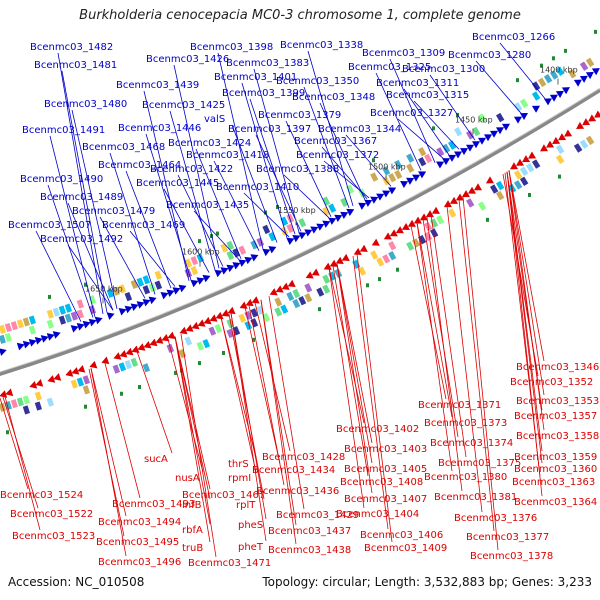 This screenshot has width=600, height=600. Describe the element at coordinates (411, 113) in the screenshot. I see `forward-gene-label: Bcenmc03_1327` at that location.